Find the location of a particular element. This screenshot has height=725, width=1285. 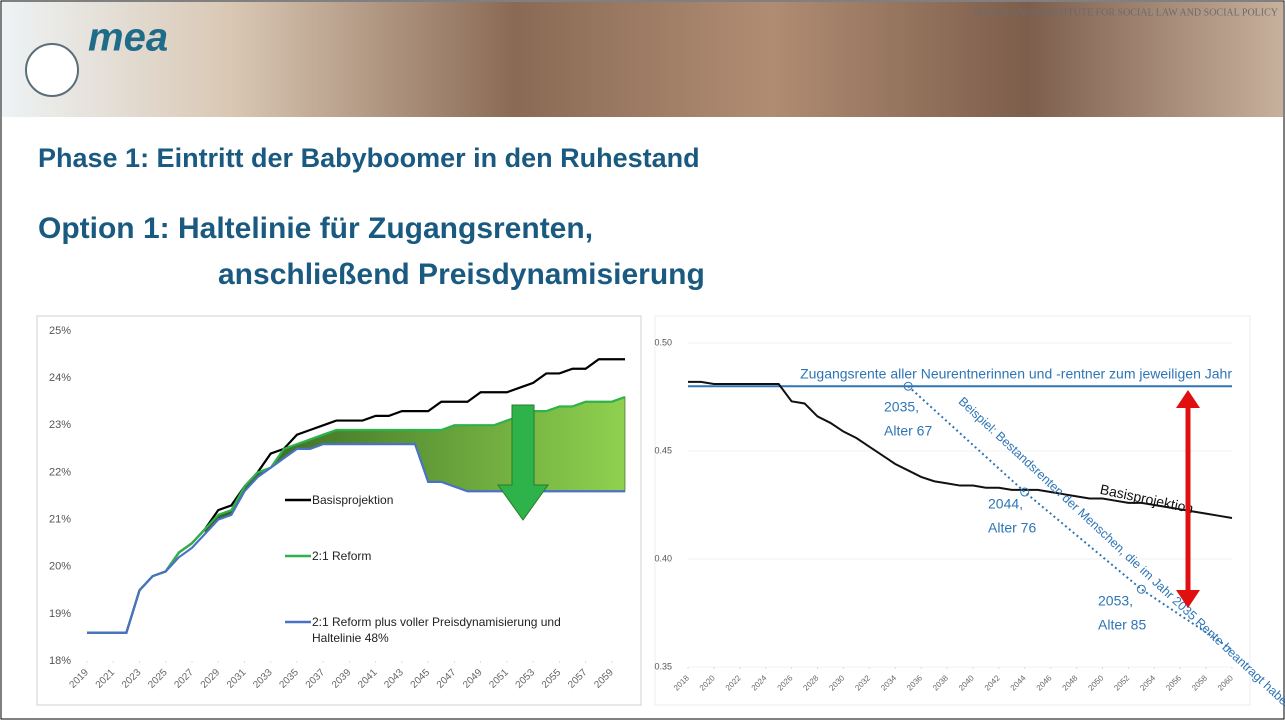

legend-entry: Basisprojektion is located at coordinates (353, 500).